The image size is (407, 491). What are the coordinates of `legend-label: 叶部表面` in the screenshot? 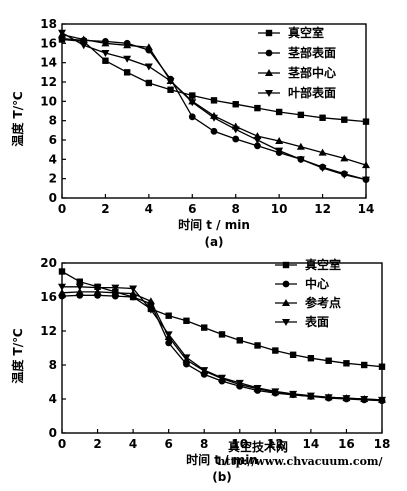 It's located at (312, 92).